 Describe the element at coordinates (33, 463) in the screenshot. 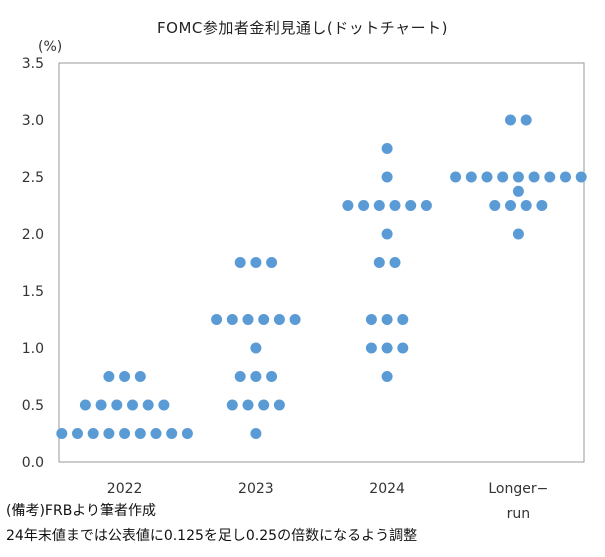

I see `y-tick-label: 0.0` at that location.